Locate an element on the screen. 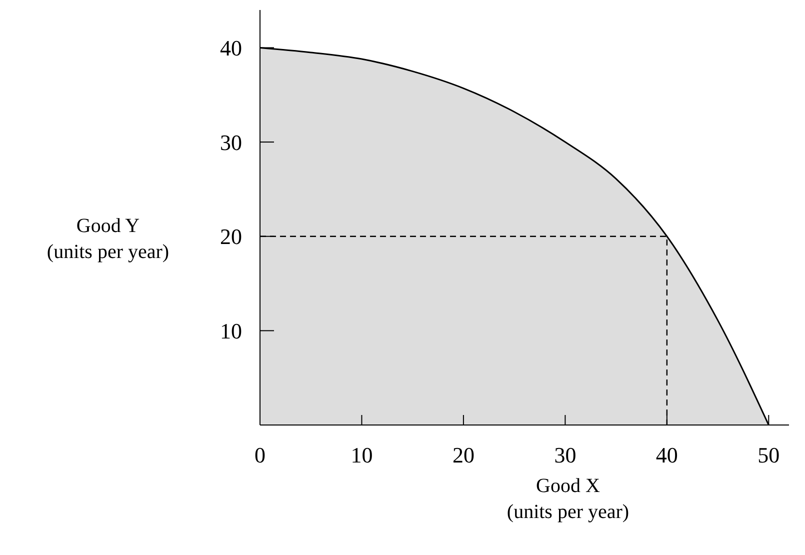 The width and height of the screenshot is (805, 555). x-tick-label: 20 is located at coordinates (463, 455).